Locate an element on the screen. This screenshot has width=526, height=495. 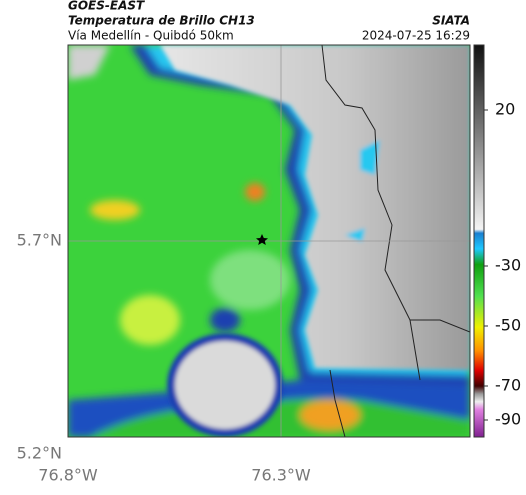
route: Vía Medellín - Quibdó 50km is located at coordinates (151, 36).